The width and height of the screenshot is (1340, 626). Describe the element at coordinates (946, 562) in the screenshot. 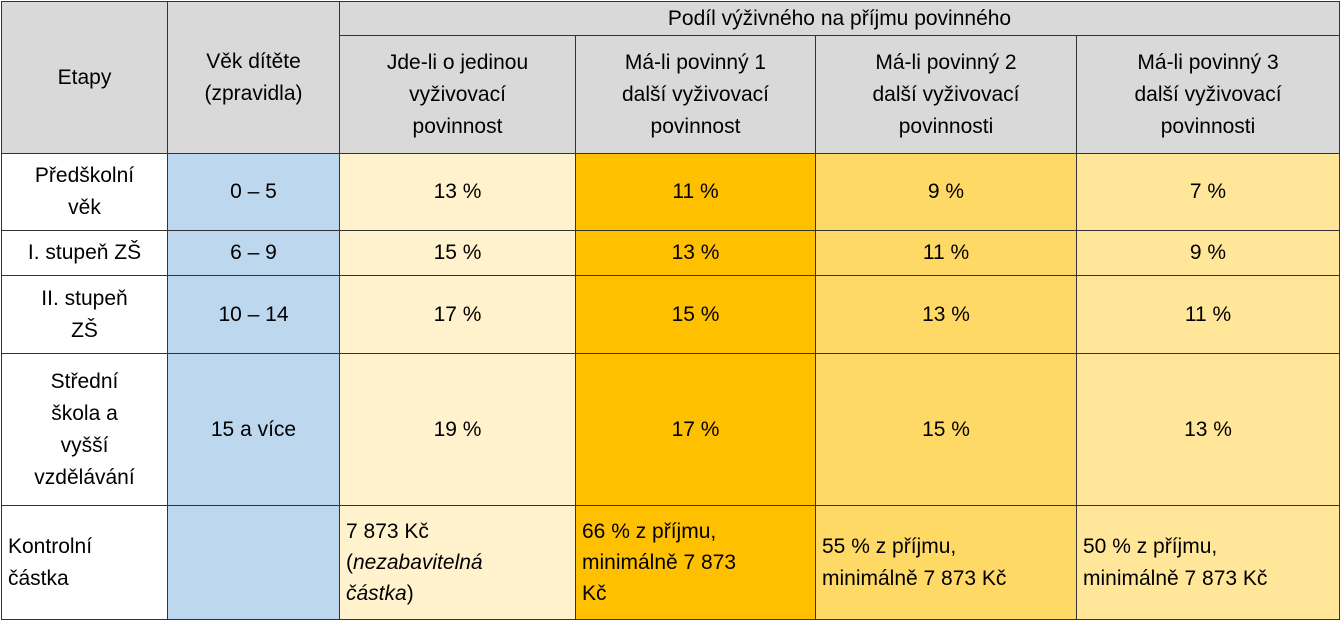

I see `control-col-3: 55 % z příjmu, minimálně 7 873 Kč` at that location.